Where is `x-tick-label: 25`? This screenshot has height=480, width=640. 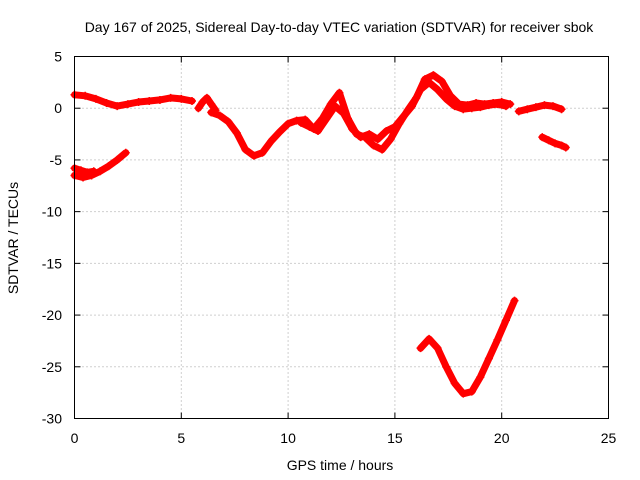
x-tick-label: 25 is located at coordinates (609, 438).